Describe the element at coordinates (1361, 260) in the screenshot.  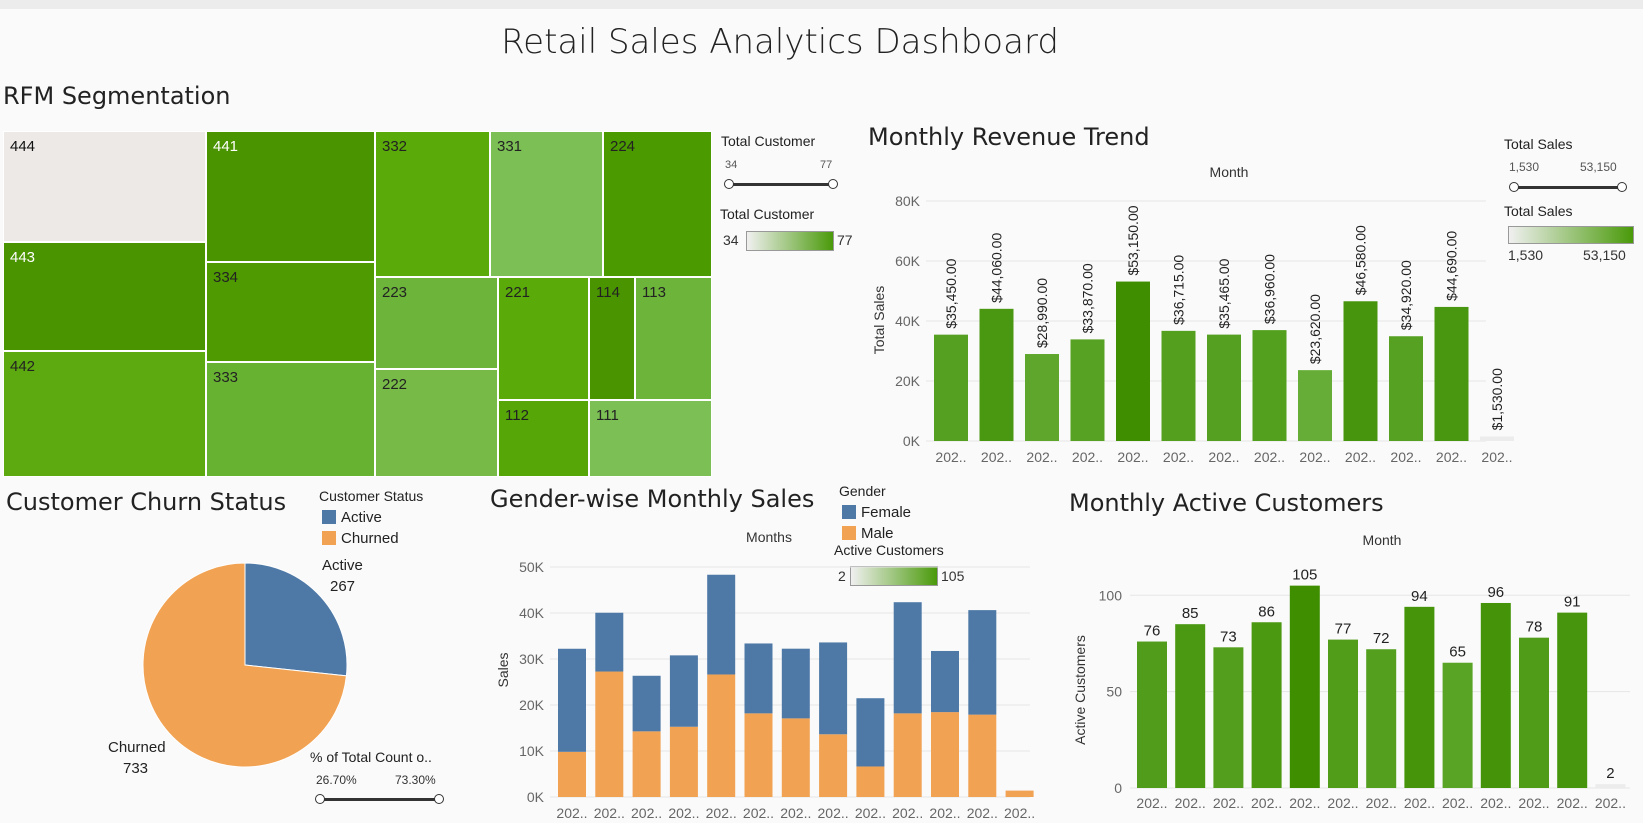
I see `revenue-data-label: $46,580.00` at that location.